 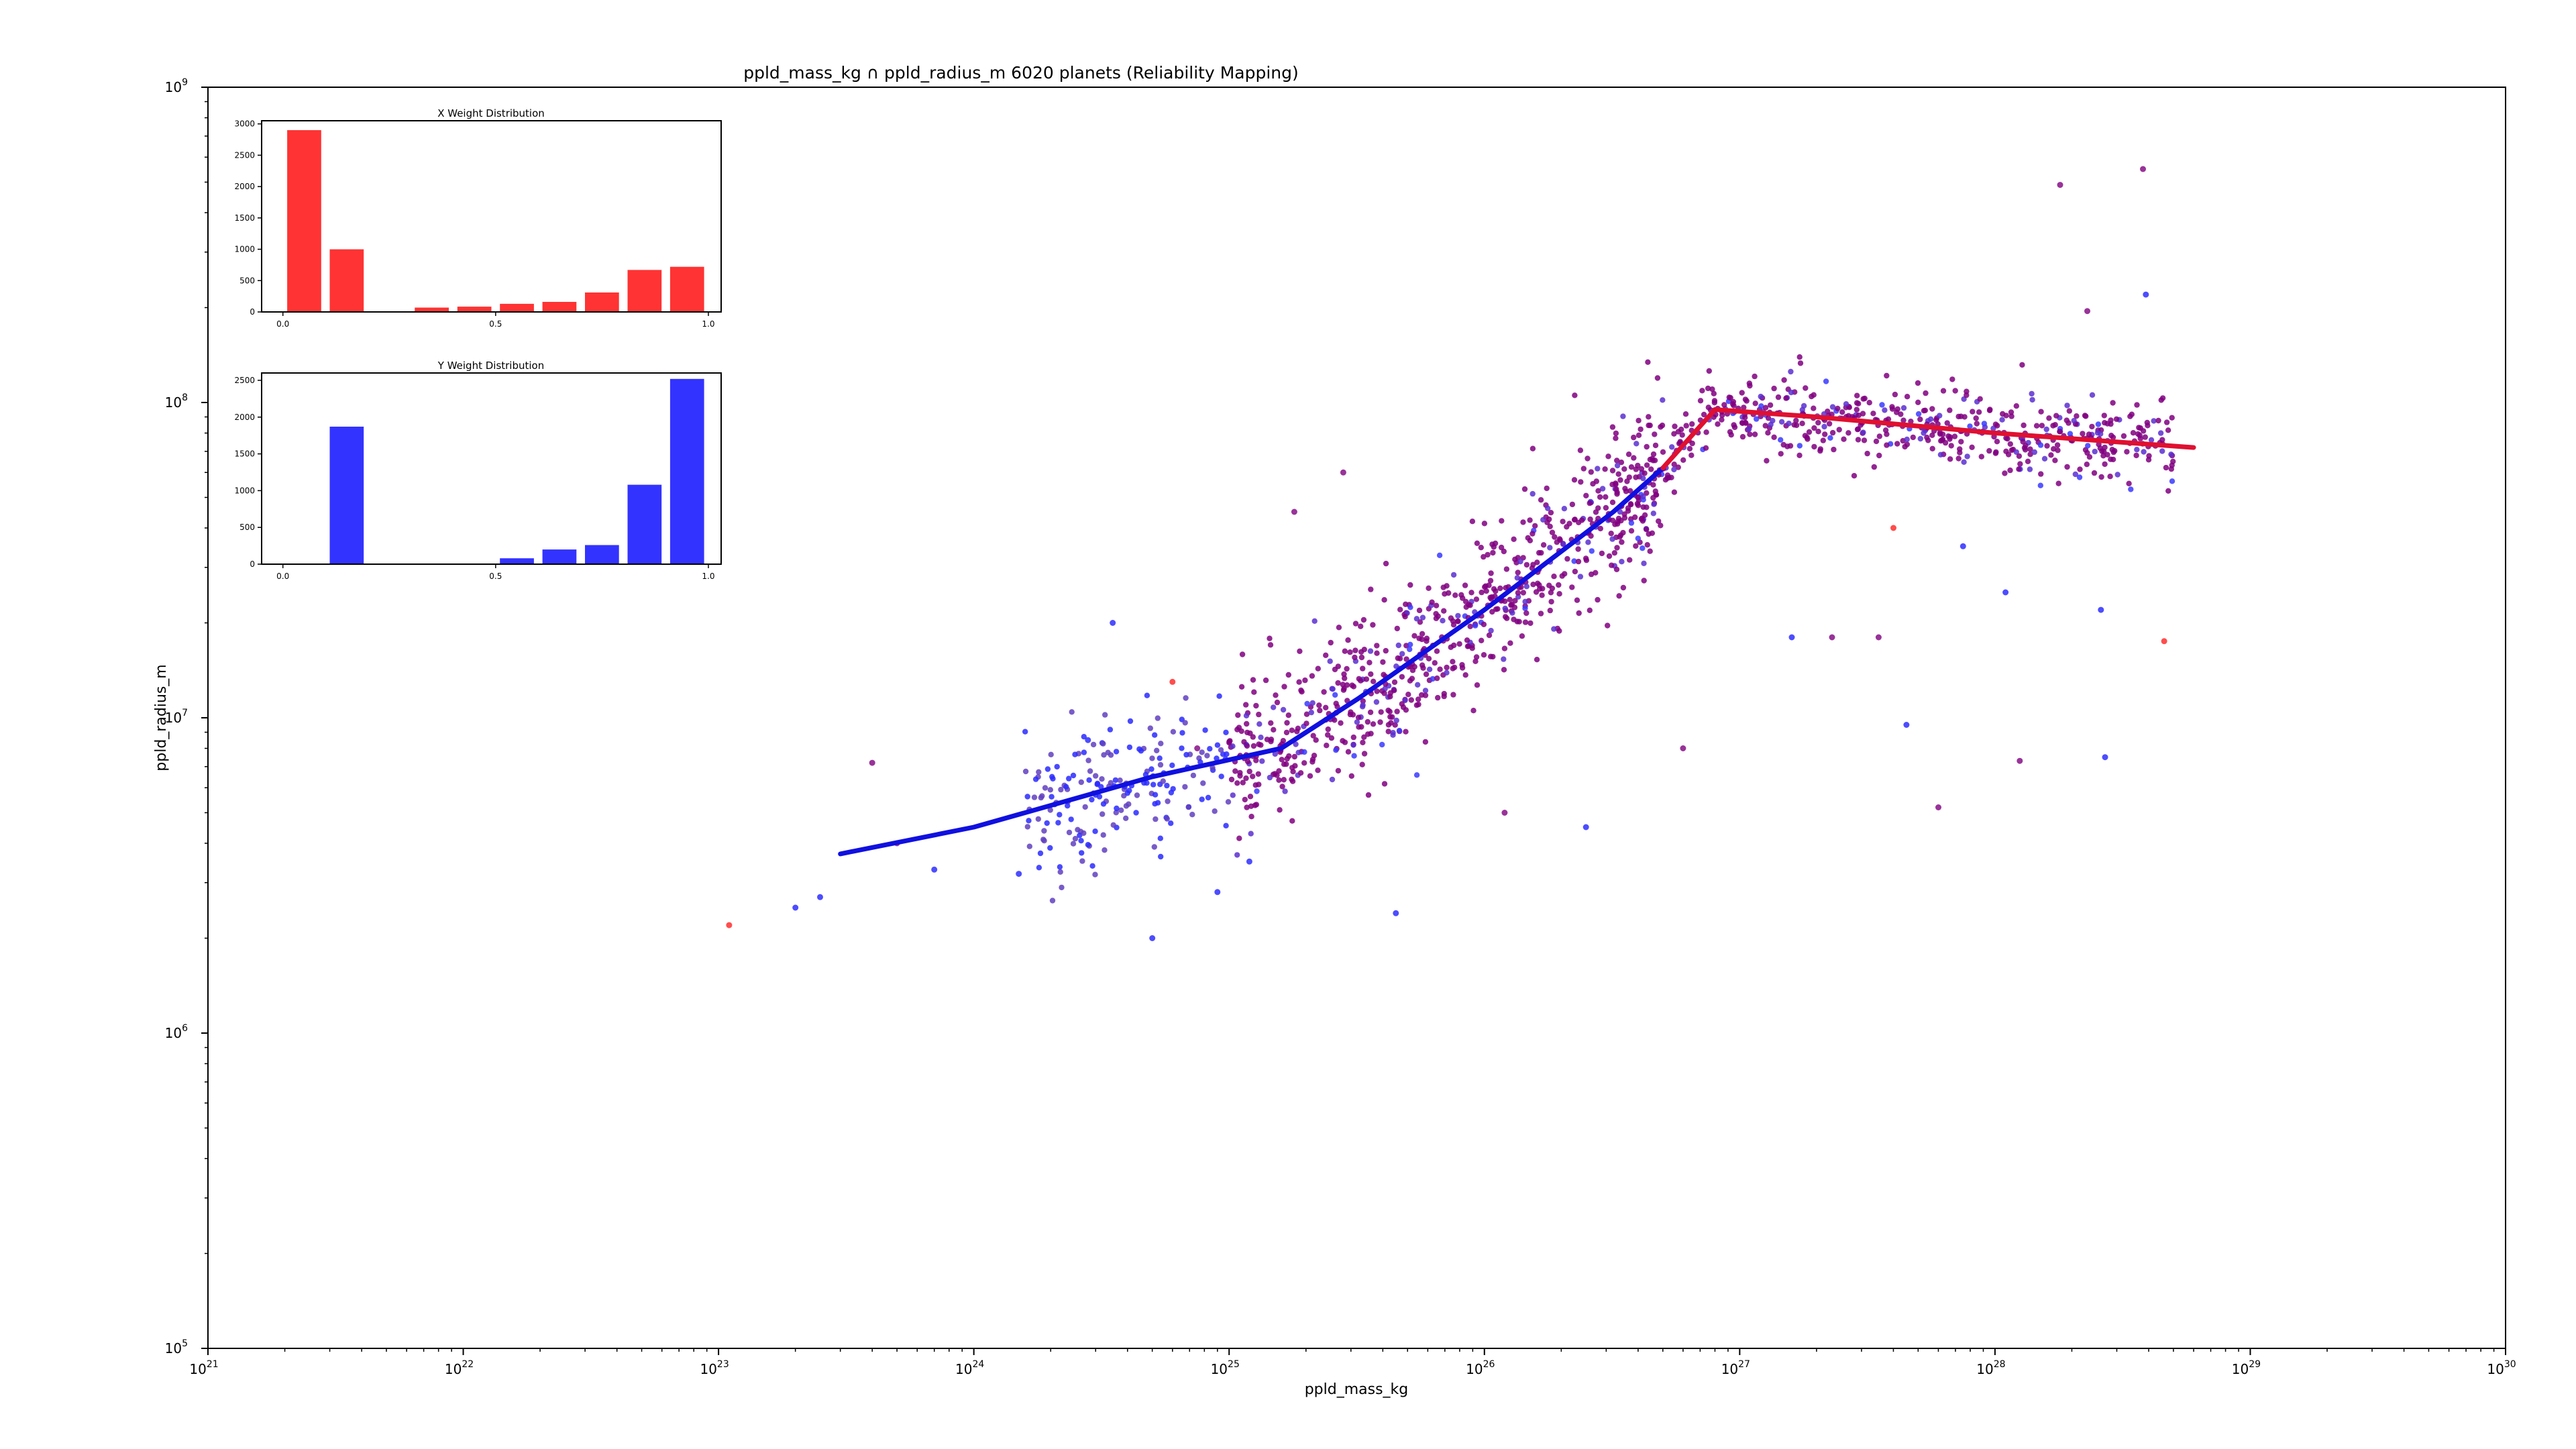 What do you see at coordinates (252, 312) in the screenshot?
I see `x-histogram-y-tick-label: 0` at bounding box center [252, 312].